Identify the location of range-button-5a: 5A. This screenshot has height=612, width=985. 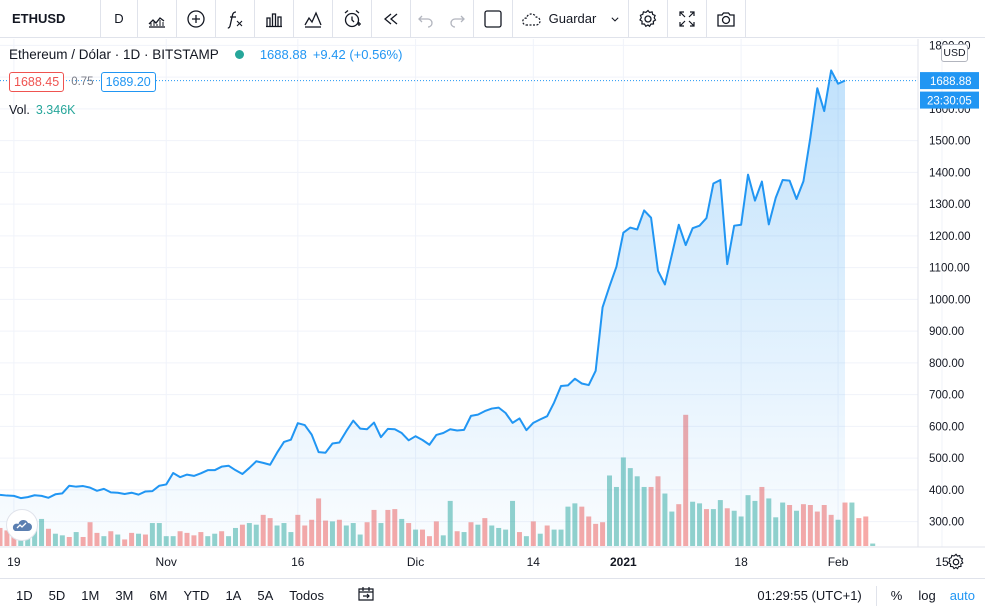
(265, 595).